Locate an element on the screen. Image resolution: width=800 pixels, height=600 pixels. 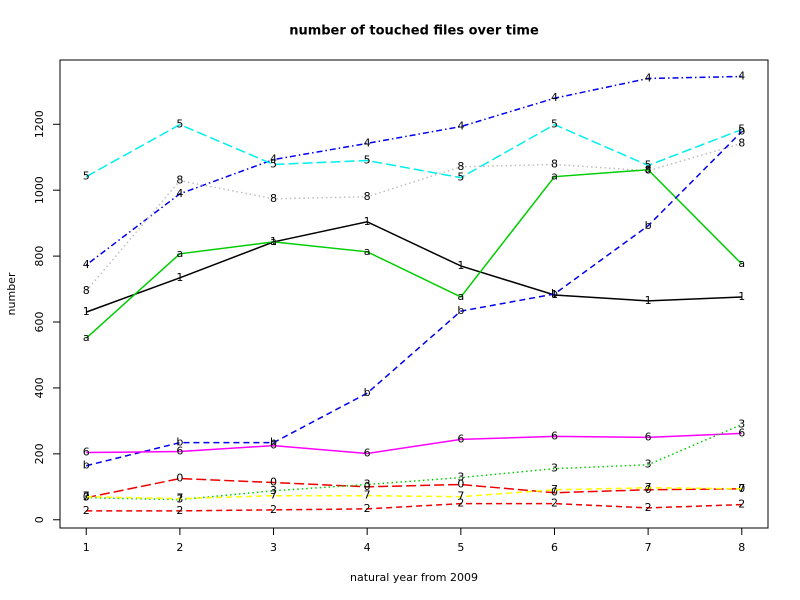
y-tick-label: 1200 is located at coordinates (39, 124).